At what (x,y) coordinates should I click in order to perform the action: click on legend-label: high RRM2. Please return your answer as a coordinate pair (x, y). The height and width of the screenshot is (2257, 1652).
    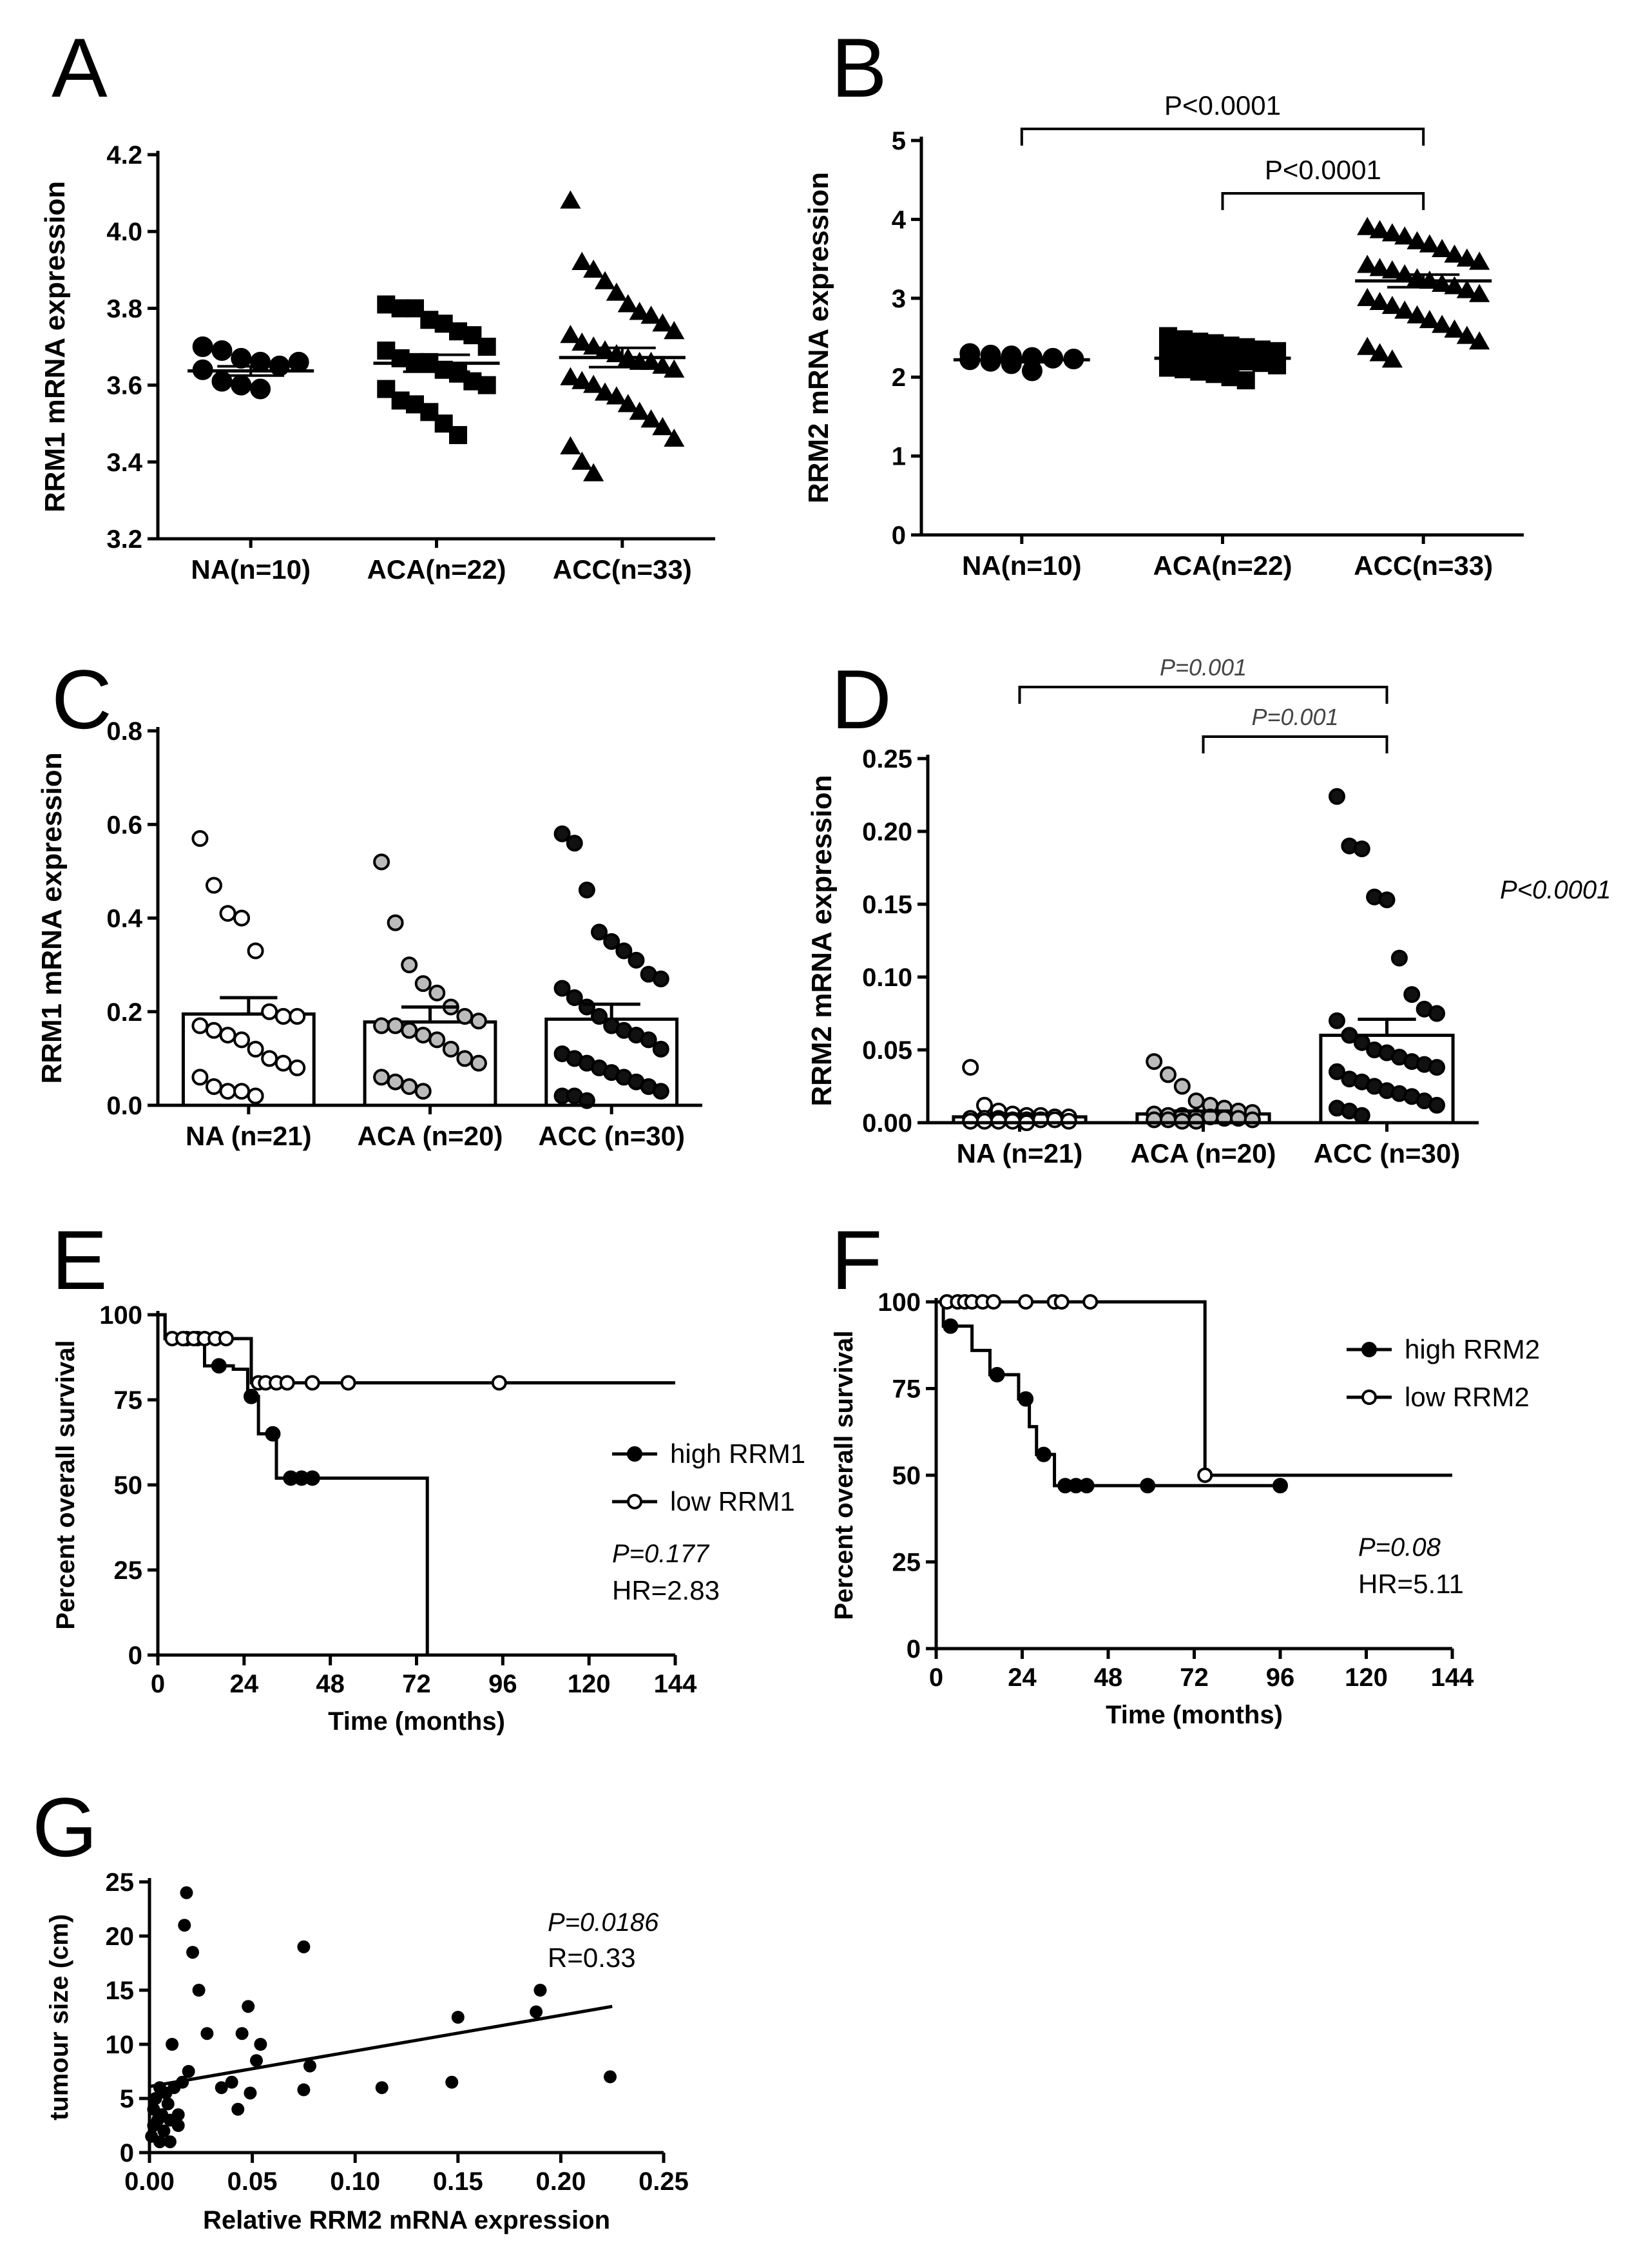
    Looking at the image, I should click on (1472, 1349).